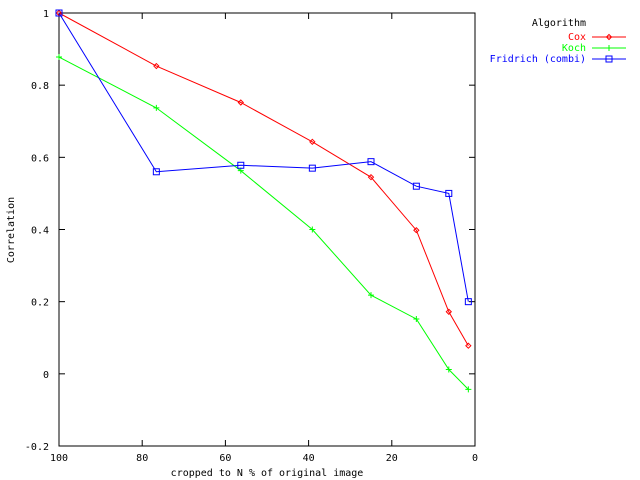  Describe the element at coordinates (538, 59) in the screenshot. I see `legend-label: Fridrich (combi)` at that location.